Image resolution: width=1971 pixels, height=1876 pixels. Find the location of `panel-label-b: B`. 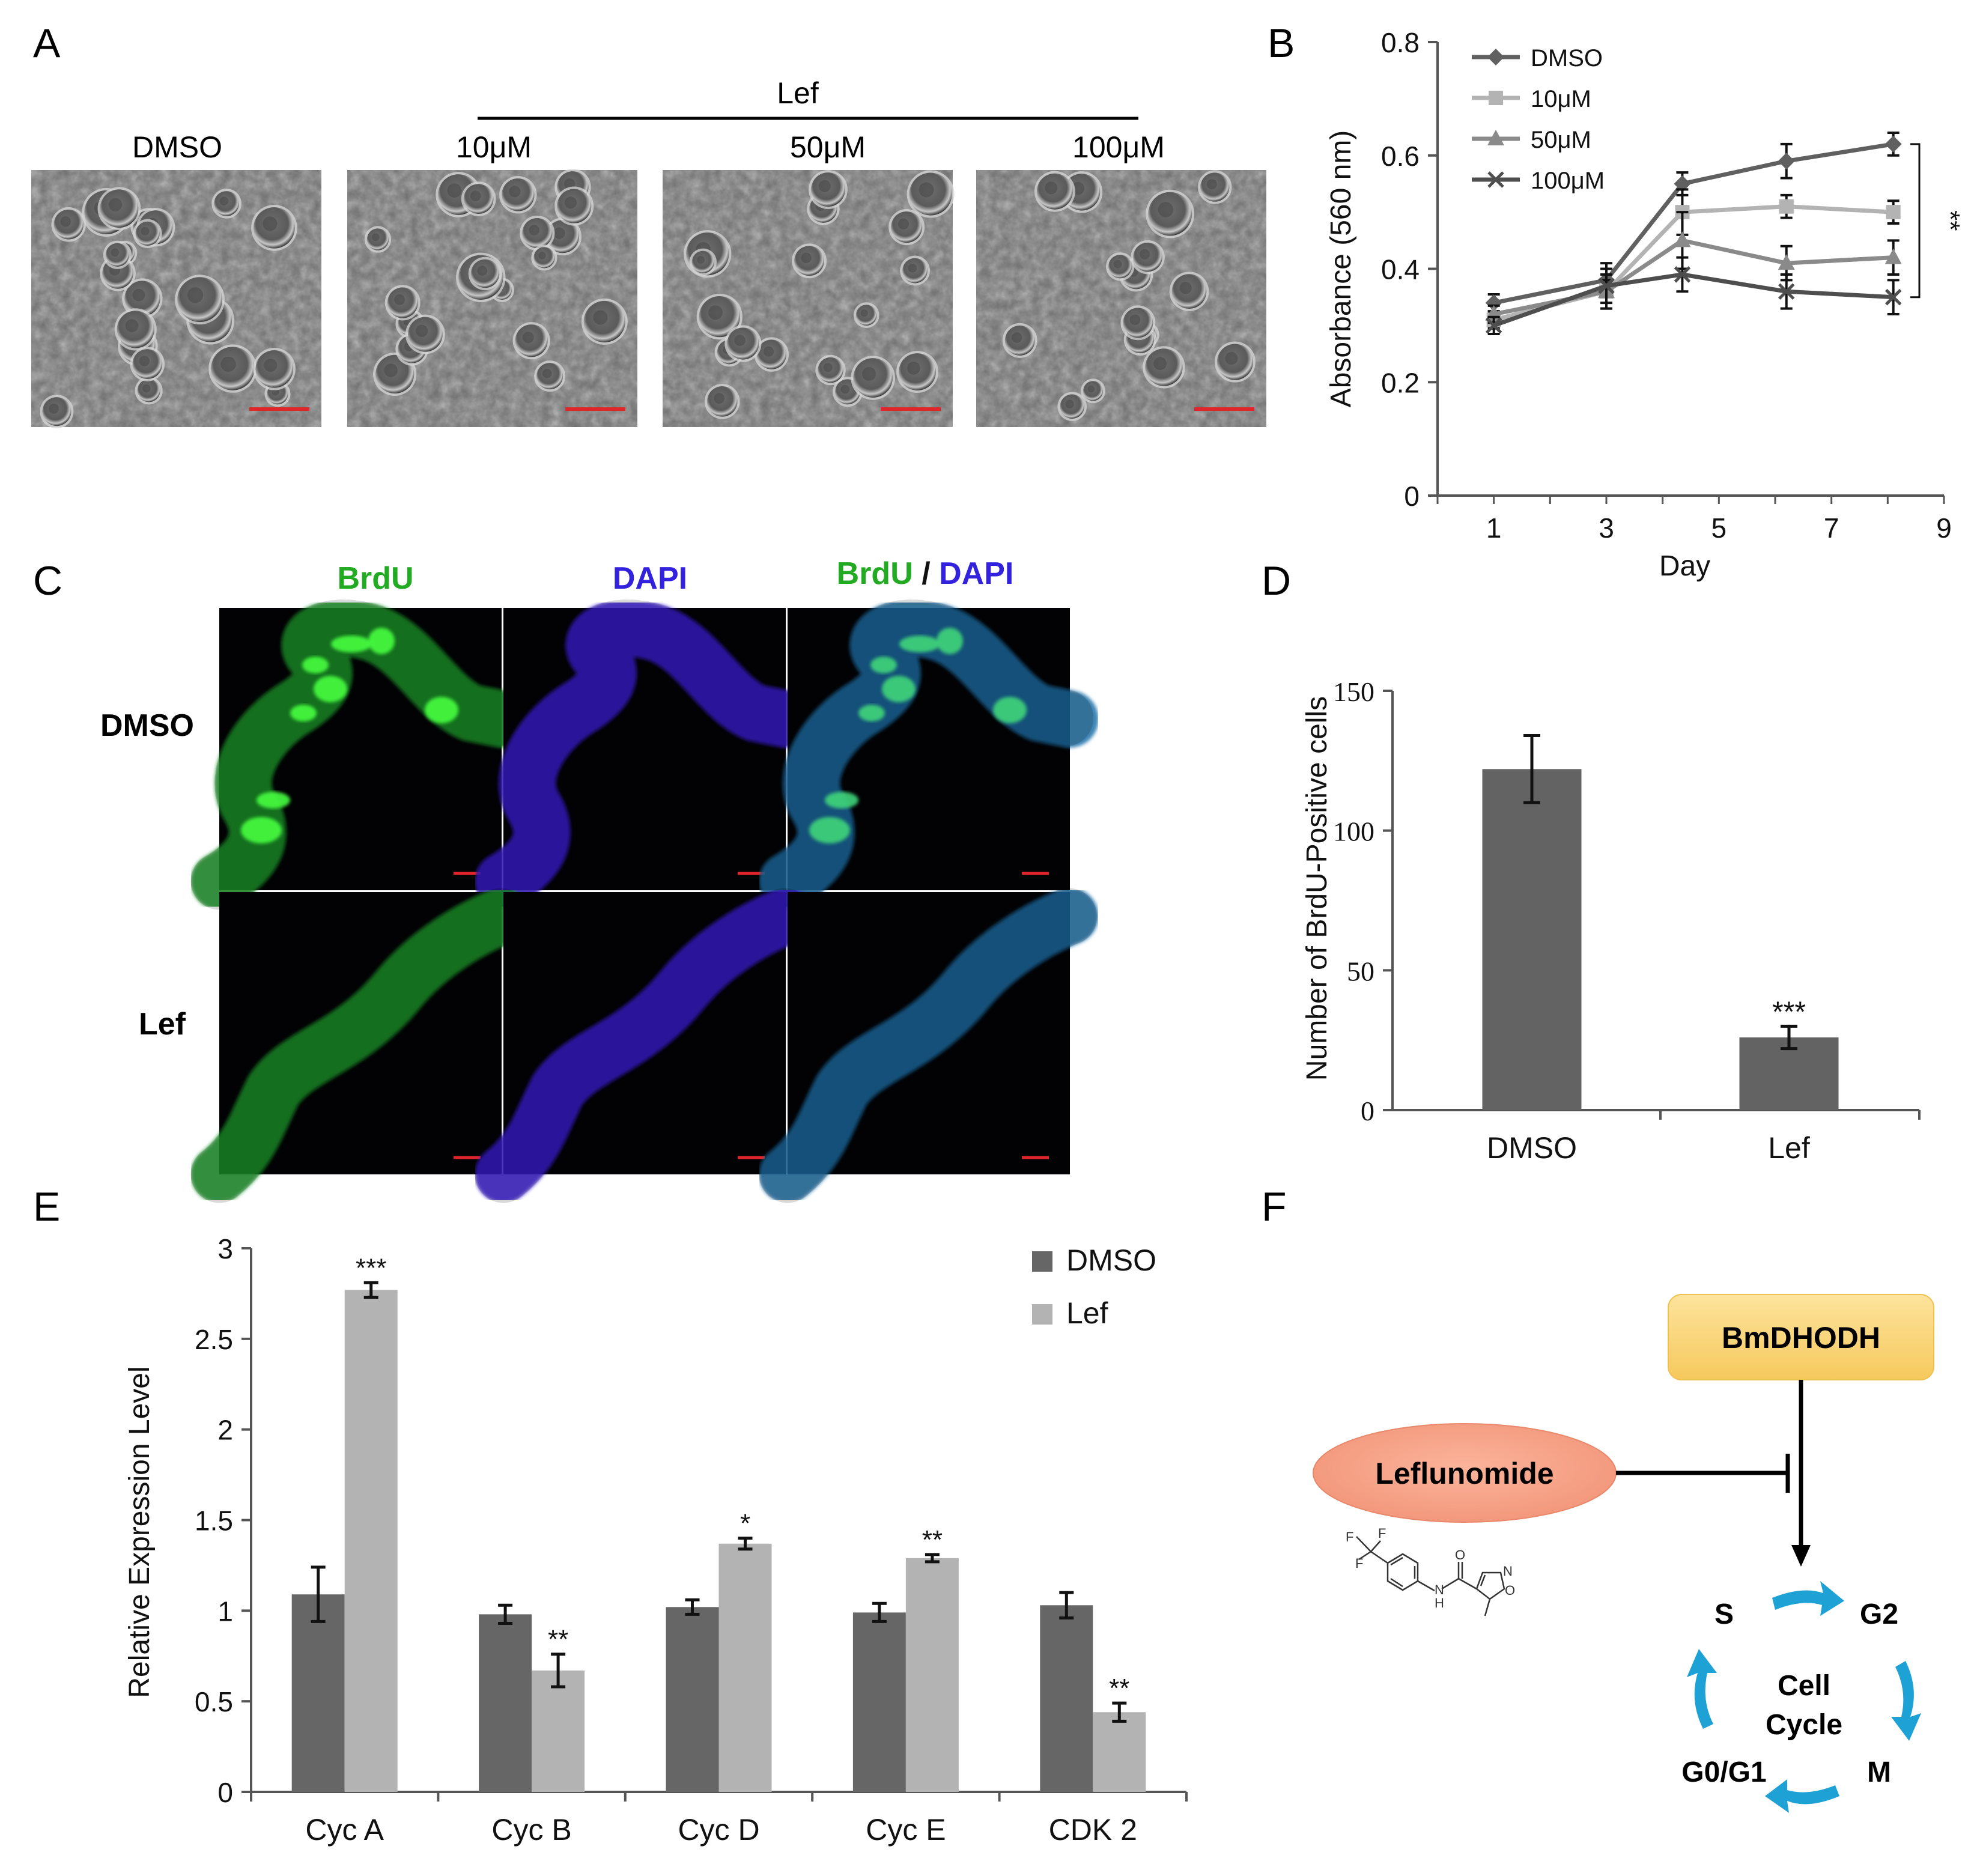

panel-label-b: B is located at coordinates (1281, 43).